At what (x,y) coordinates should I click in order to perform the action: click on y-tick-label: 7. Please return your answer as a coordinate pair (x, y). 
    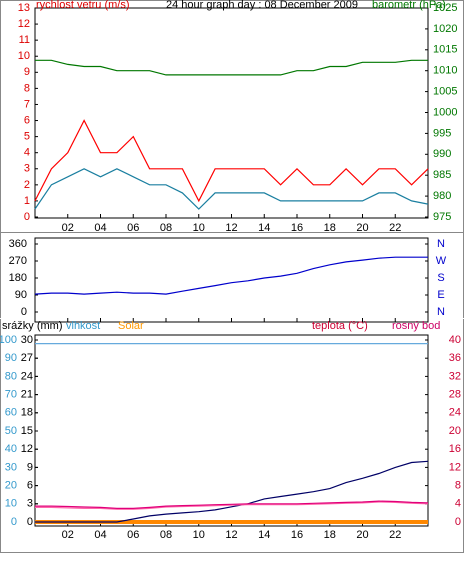
    Looking at the image, I should click on (27, 104).